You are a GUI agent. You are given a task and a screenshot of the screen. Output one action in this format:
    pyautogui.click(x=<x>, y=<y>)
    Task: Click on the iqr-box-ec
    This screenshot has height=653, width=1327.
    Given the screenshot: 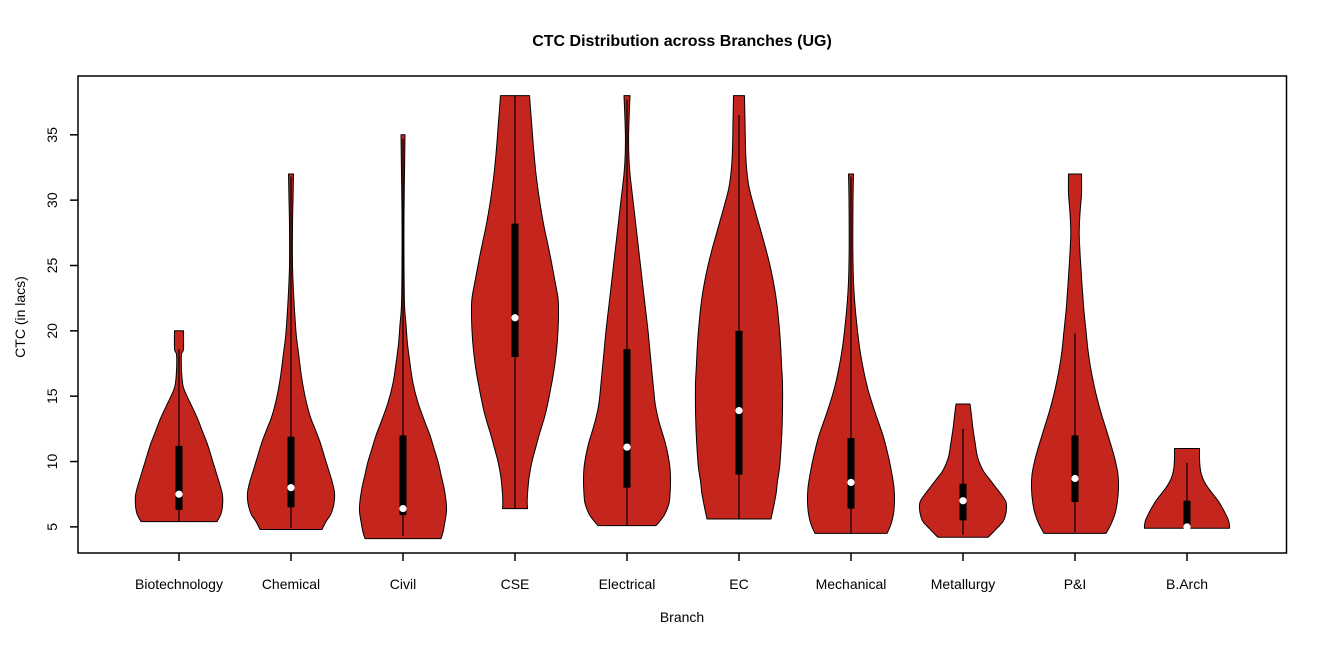 What is the action you would take?
    pyautogui.click(x=739, y=402)
    